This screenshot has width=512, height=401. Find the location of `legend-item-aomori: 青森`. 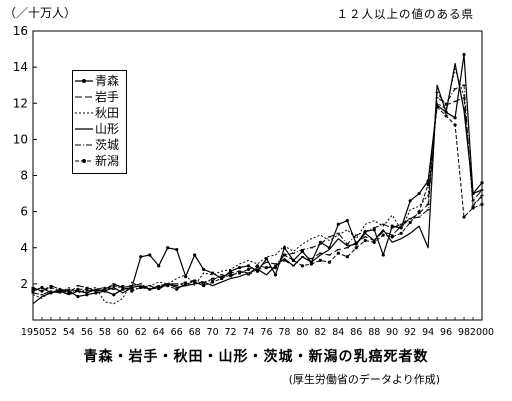

legend-item-aomori: 青森 is located at coordinates (99, 81).